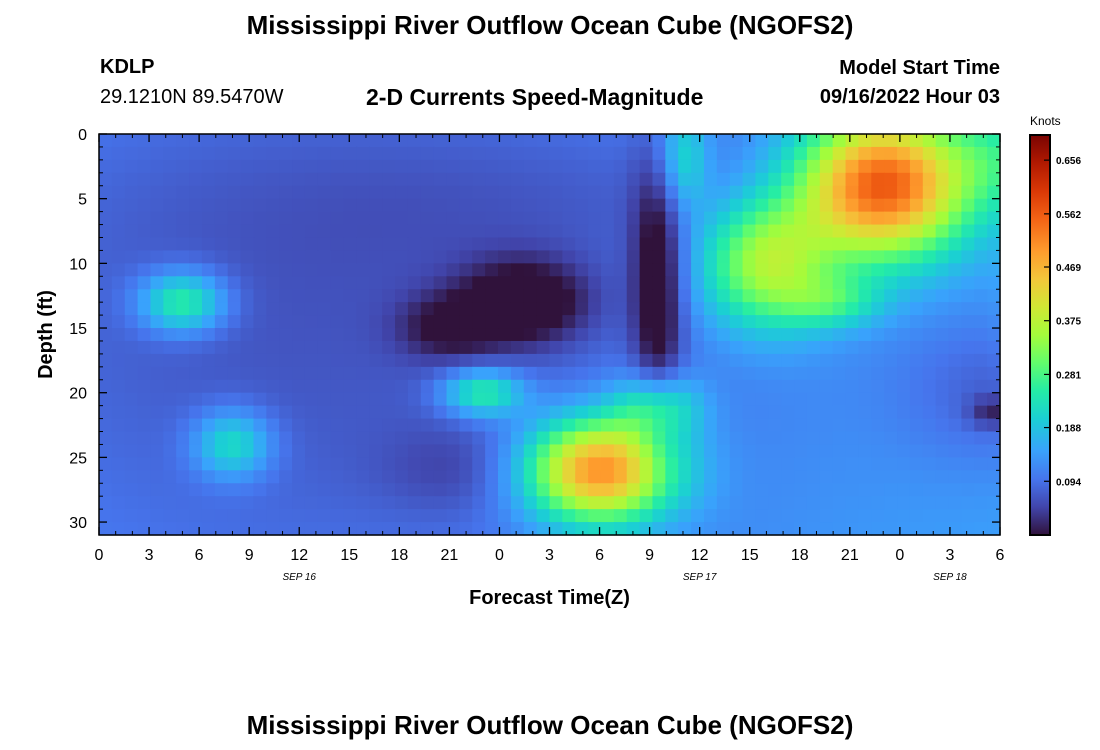  Describe the element at coordinates (78, 329) in the screenshot. I see `y-tick-label: 15` at that location.